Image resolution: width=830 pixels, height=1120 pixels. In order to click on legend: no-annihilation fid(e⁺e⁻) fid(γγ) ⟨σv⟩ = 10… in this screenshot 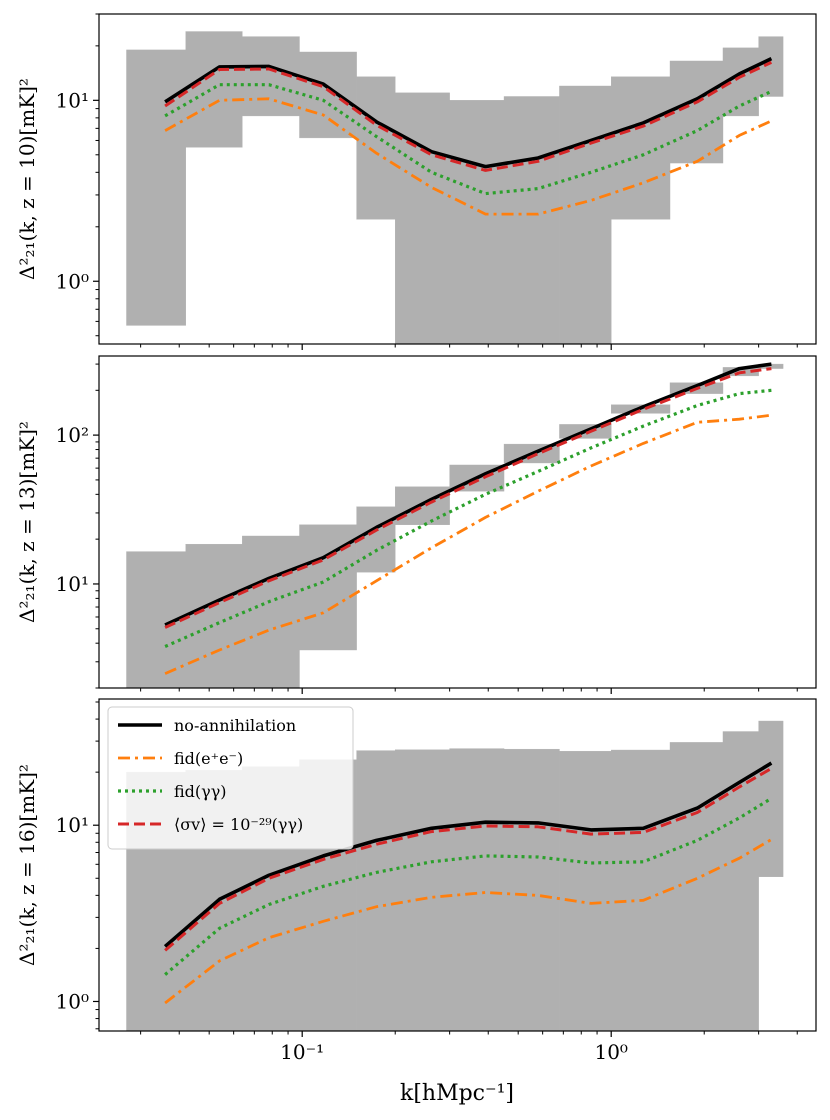, I will do `click(230, 778)`.